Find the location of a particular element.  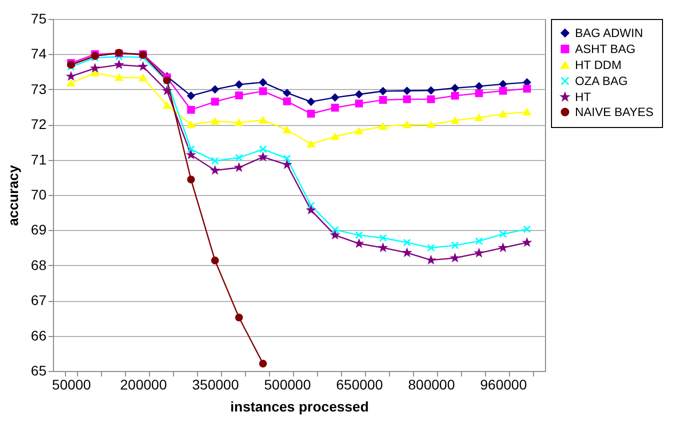

x-tick-label: 50000 is located at coordinates (72, 384).